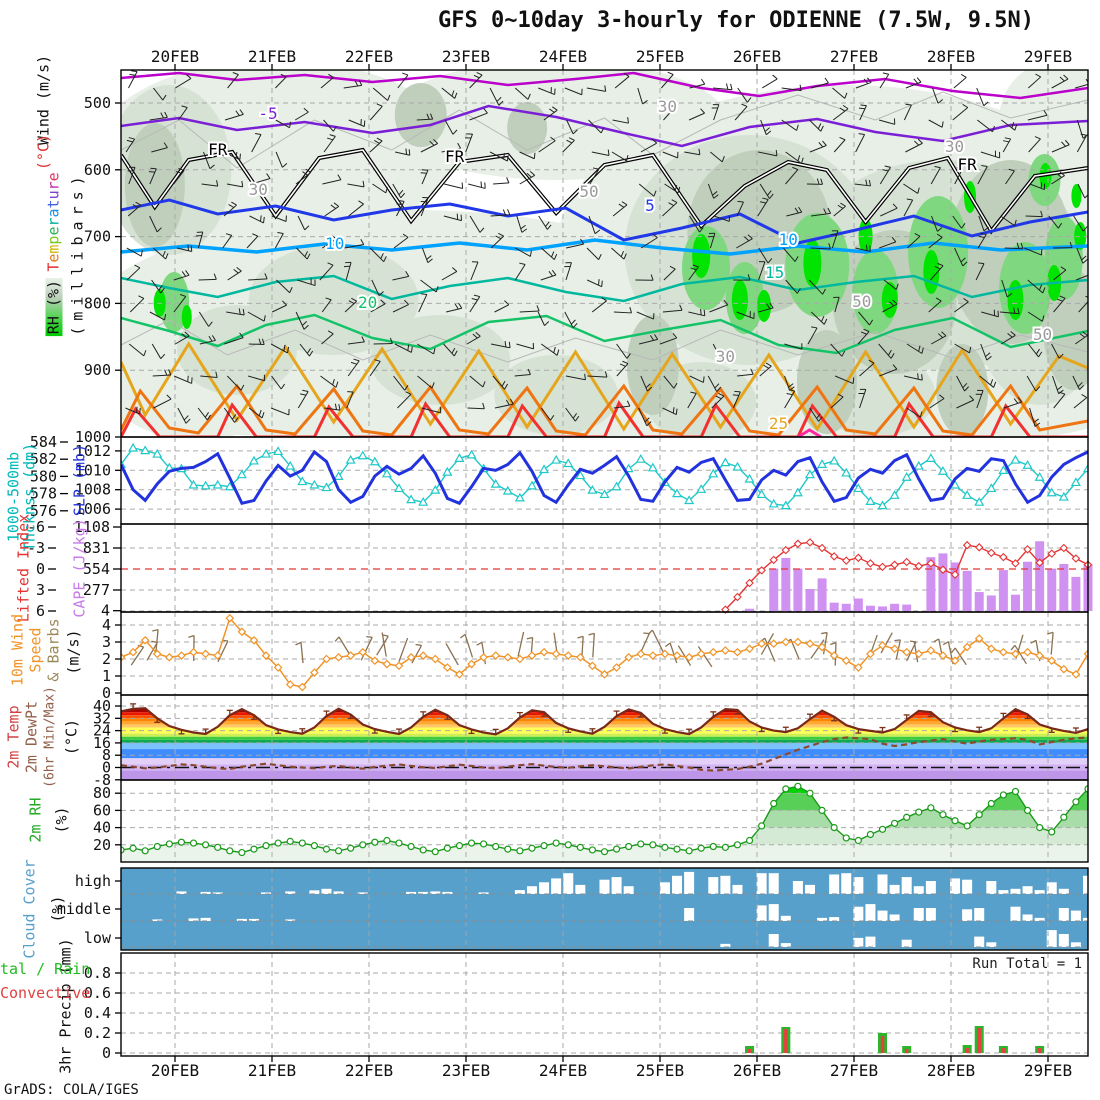 The width and height of the screenshot is (1100, 1100). What do you see at coordinates (36, 527) in the screenshot?
I see `li-tick: -6` at bounding box center [36, 527].